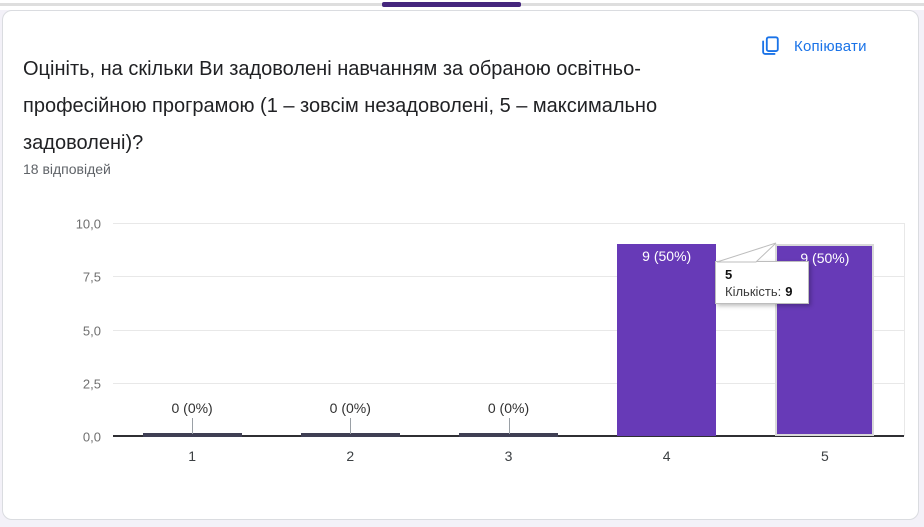 The image size is (924, 527). I want to click on horizontal-scrollbar-thumb, so click(451, 4).